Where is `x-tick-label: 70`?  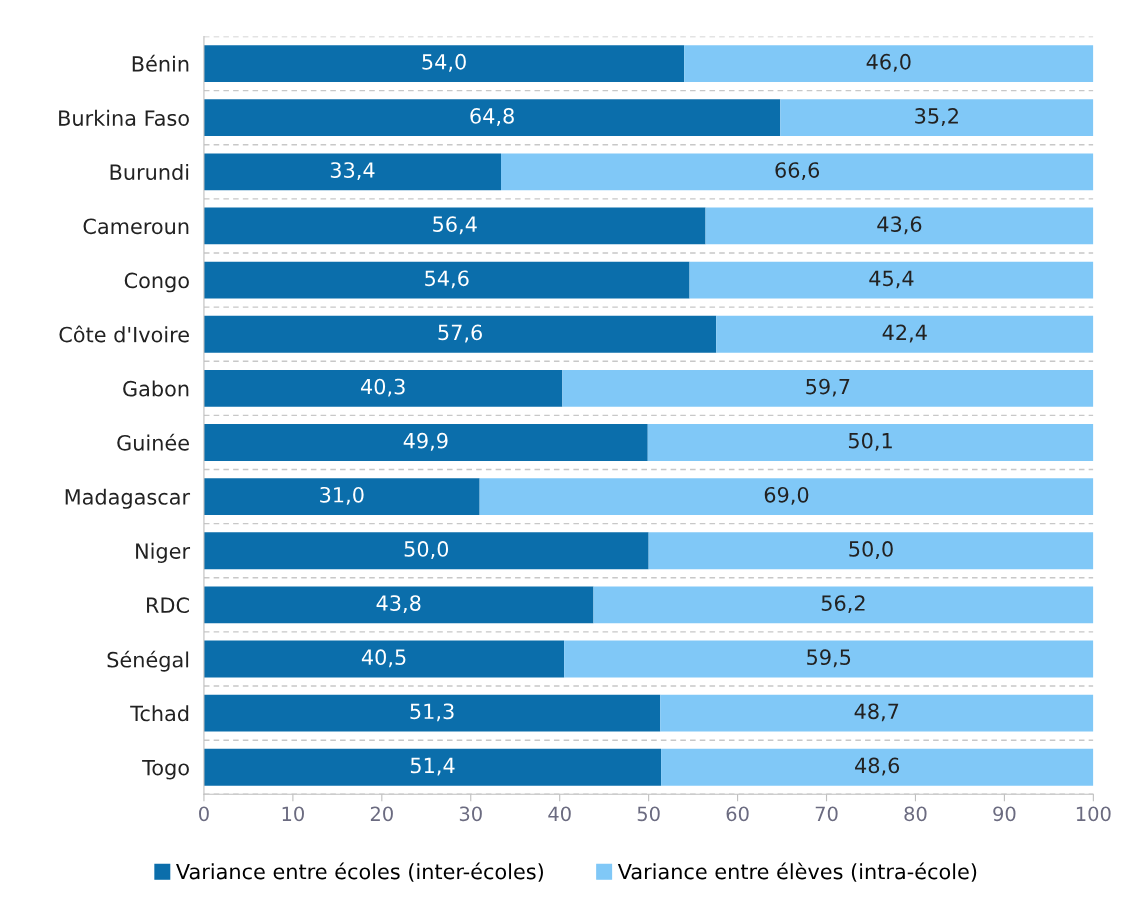
x-tick-label: 70 is located at coordinates (826, 814).